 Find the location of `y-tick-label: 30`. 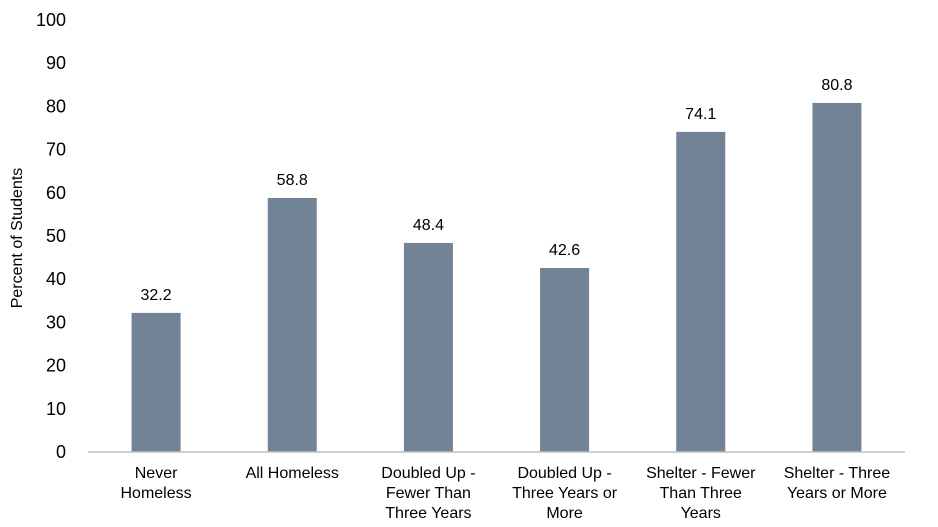

y-tick-label: 30 is located at coordinates (56, 322).